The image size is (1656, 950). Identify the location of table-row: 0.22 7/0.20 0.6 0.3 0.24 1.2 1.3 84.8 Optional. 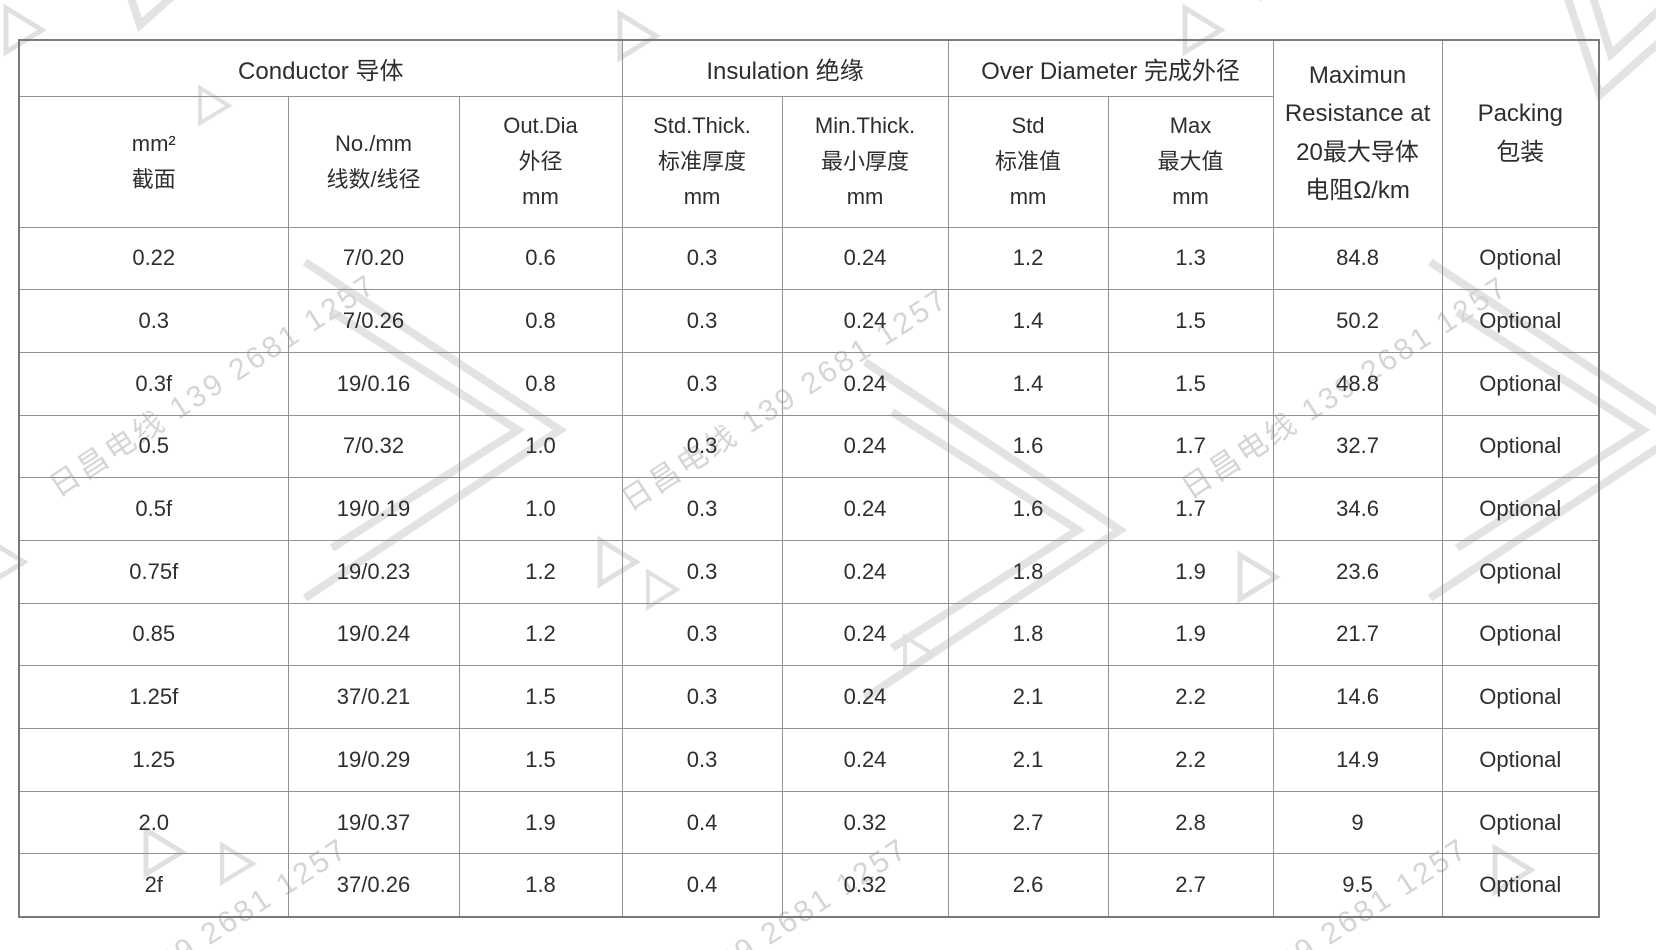
(809, 258).